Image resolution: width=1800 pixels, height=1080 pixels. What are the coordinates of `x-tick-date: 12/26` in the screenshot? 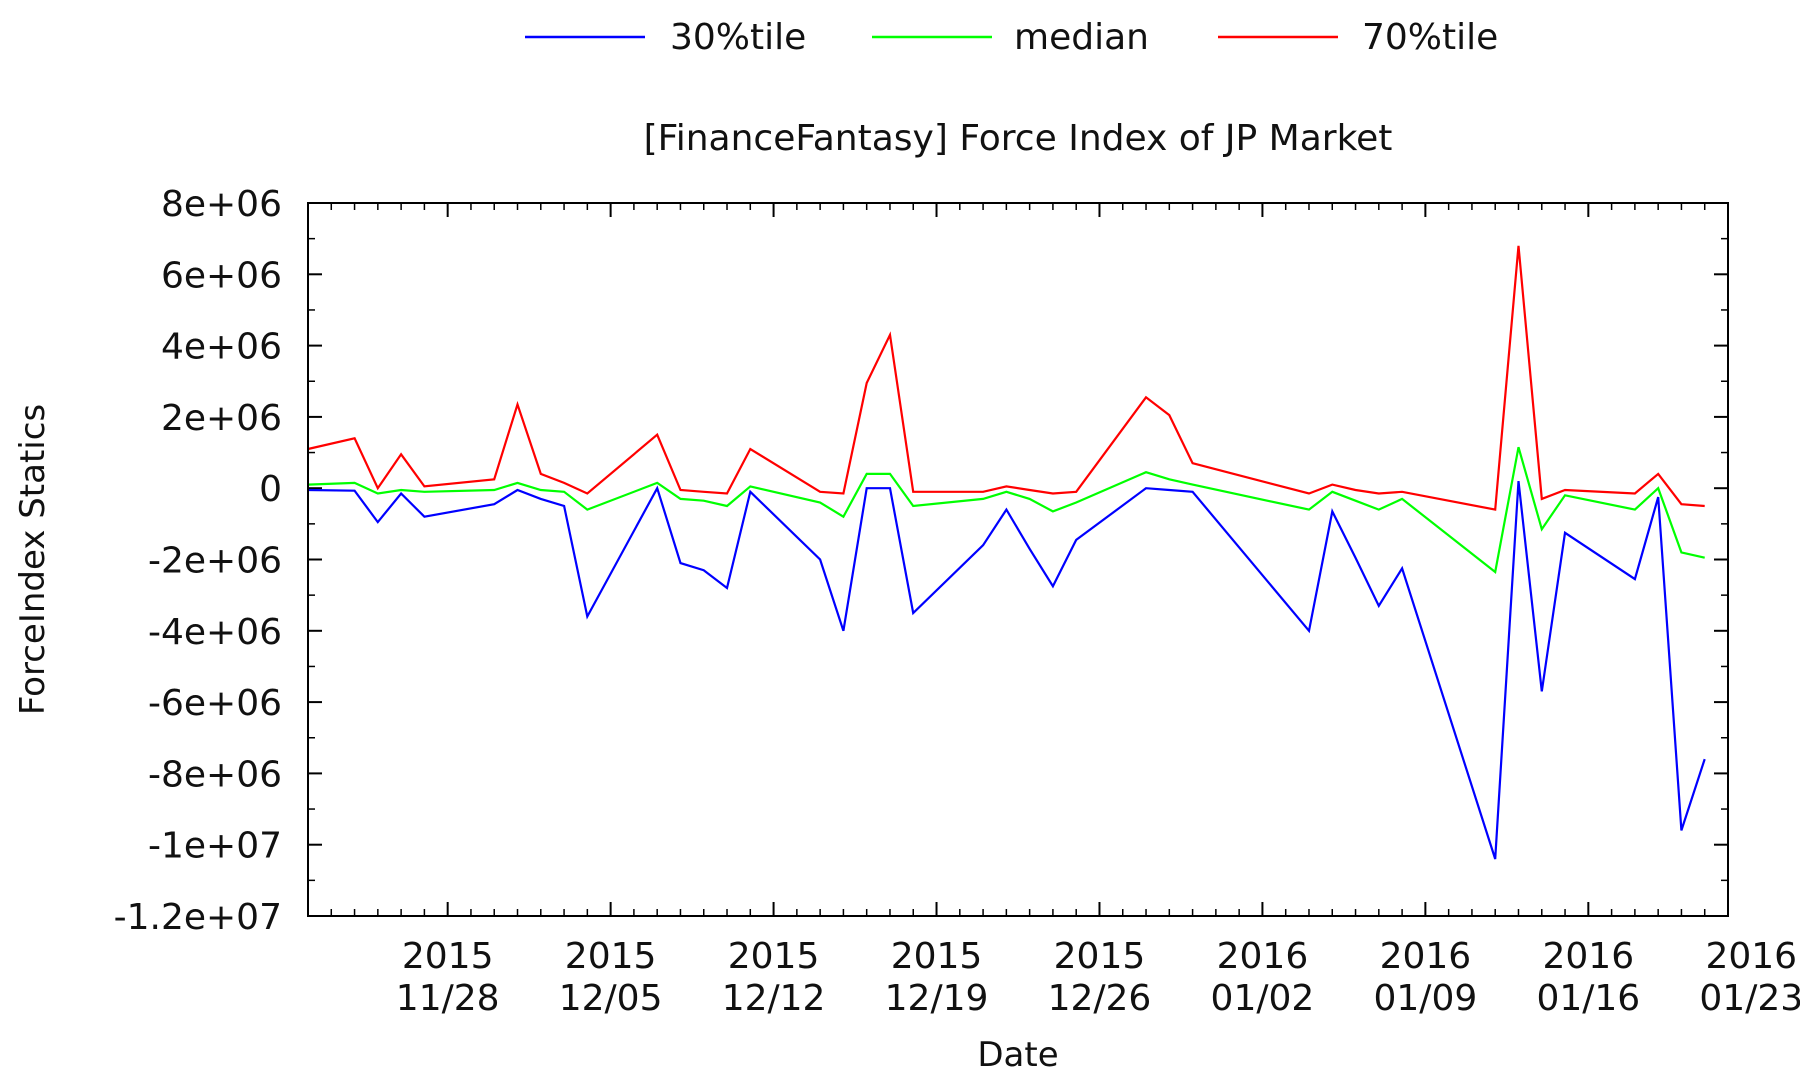 It's located at (1100, 998).